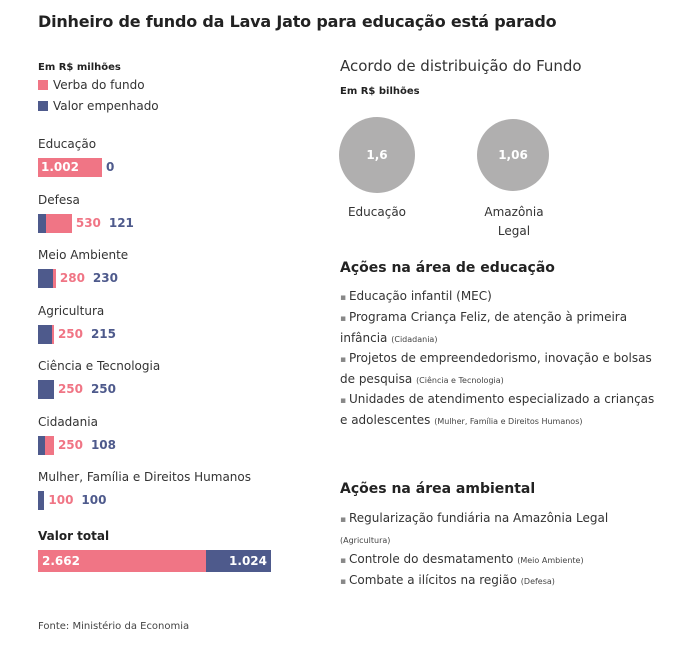  What do you see at coordinates (377, 212) in the screenshot?
I see `circle-label-educacao: Educação` at bounding box center [377, 212].